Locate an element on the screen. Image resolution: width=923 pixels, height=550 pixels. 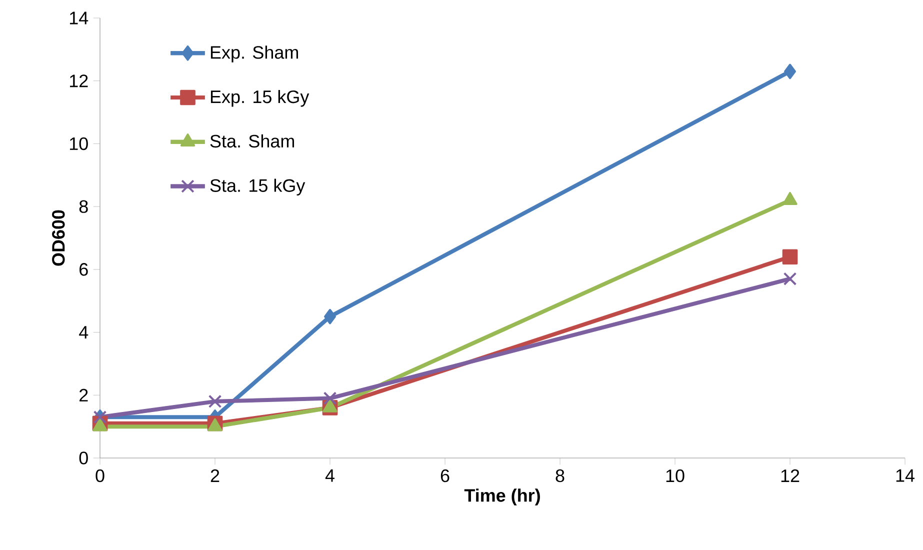
x-tick-label: 2 is located at coordinates (215, 475).